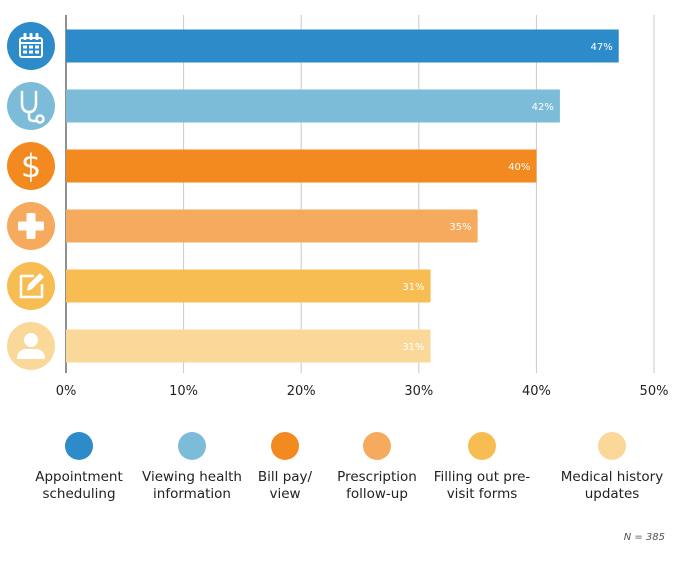 This screenshot has height=567, width=675. I want to click on x-axis-ticks: 0% 10% 20% 30% 40% 50%, so click(362, 391).